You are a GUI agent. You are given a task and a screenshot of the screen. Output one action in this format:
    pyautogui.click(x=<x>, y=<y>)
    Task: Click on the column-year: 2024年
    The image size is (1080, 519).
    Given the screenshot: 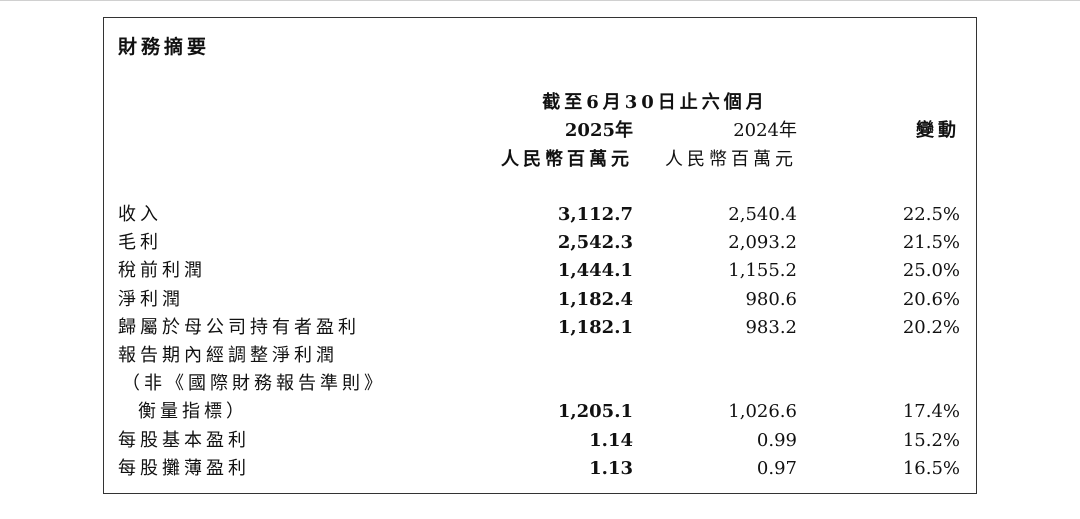 What is the action you would take?
    pyautogui.click(x=765, y=130)
    